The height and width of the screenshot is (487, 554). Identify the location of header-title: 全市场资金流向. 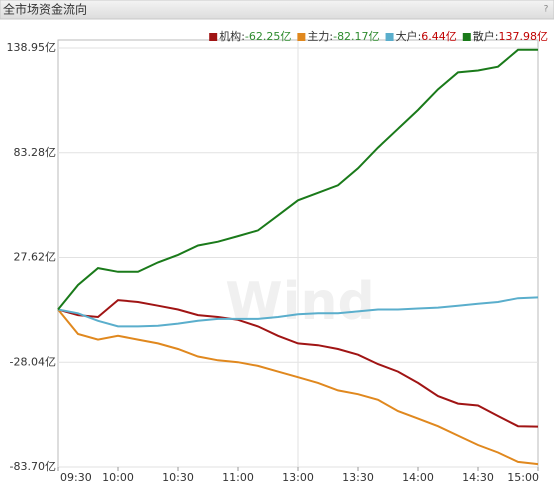
(45, 9).